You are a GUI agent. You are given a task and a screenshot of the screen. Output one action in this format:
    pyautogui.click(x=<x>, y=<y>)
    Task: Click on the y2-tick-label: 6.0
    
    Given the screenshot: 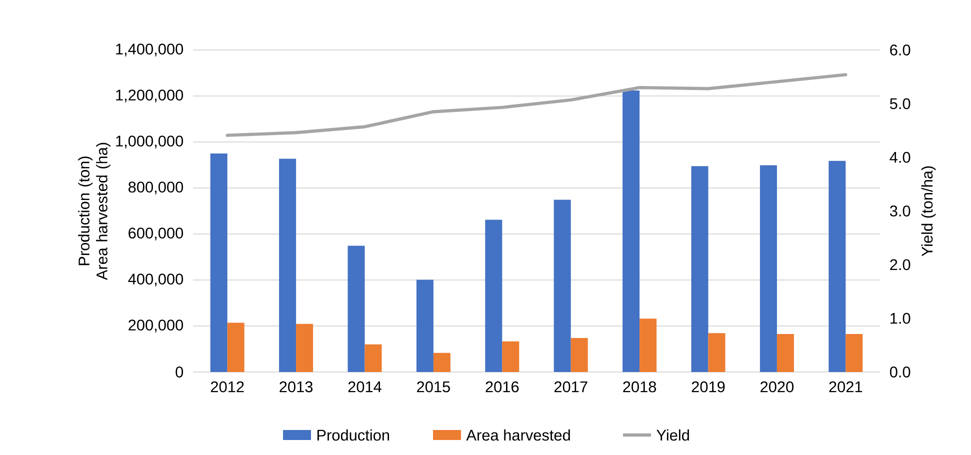 What is the action you would take?
    pyautogui.click(x=900, y=50)
    